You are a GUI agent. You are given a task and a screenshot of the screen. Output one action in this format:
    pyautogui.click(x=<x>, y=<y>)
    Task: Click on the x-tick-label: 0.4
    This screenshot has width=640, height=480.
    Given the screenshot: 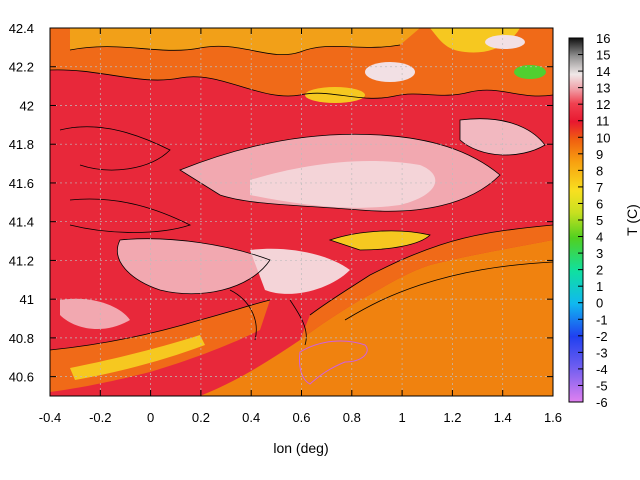 What is the action you would take?
    pyautogui.click(x=251, y=417)
    